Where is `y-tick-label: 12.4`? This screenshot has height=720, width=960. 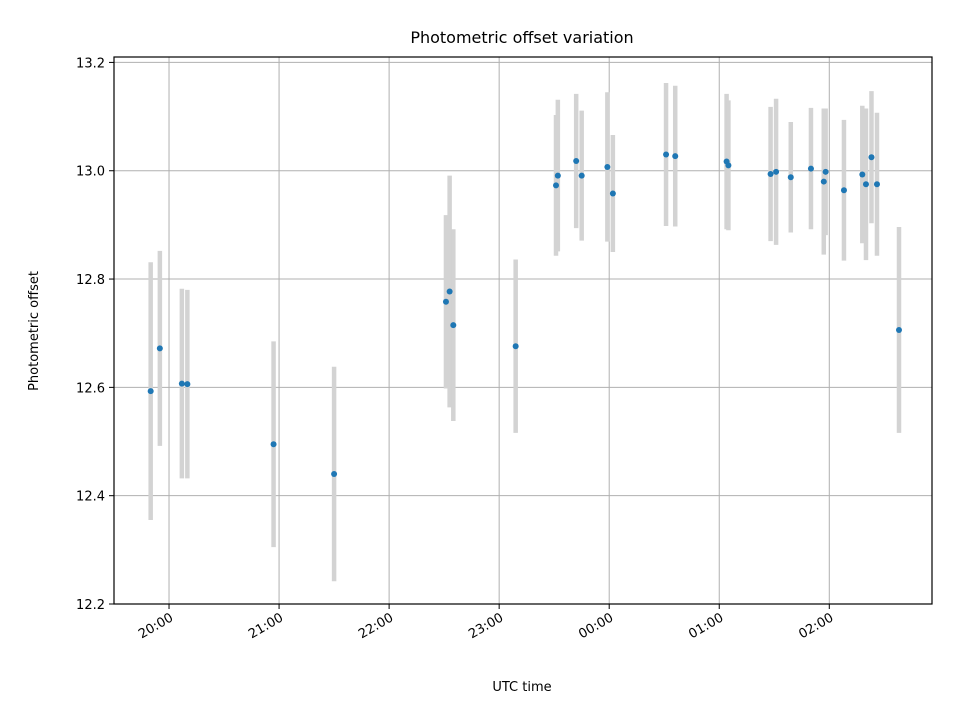 y-tick-label: 12.4 is located at coordinates (90, 497).